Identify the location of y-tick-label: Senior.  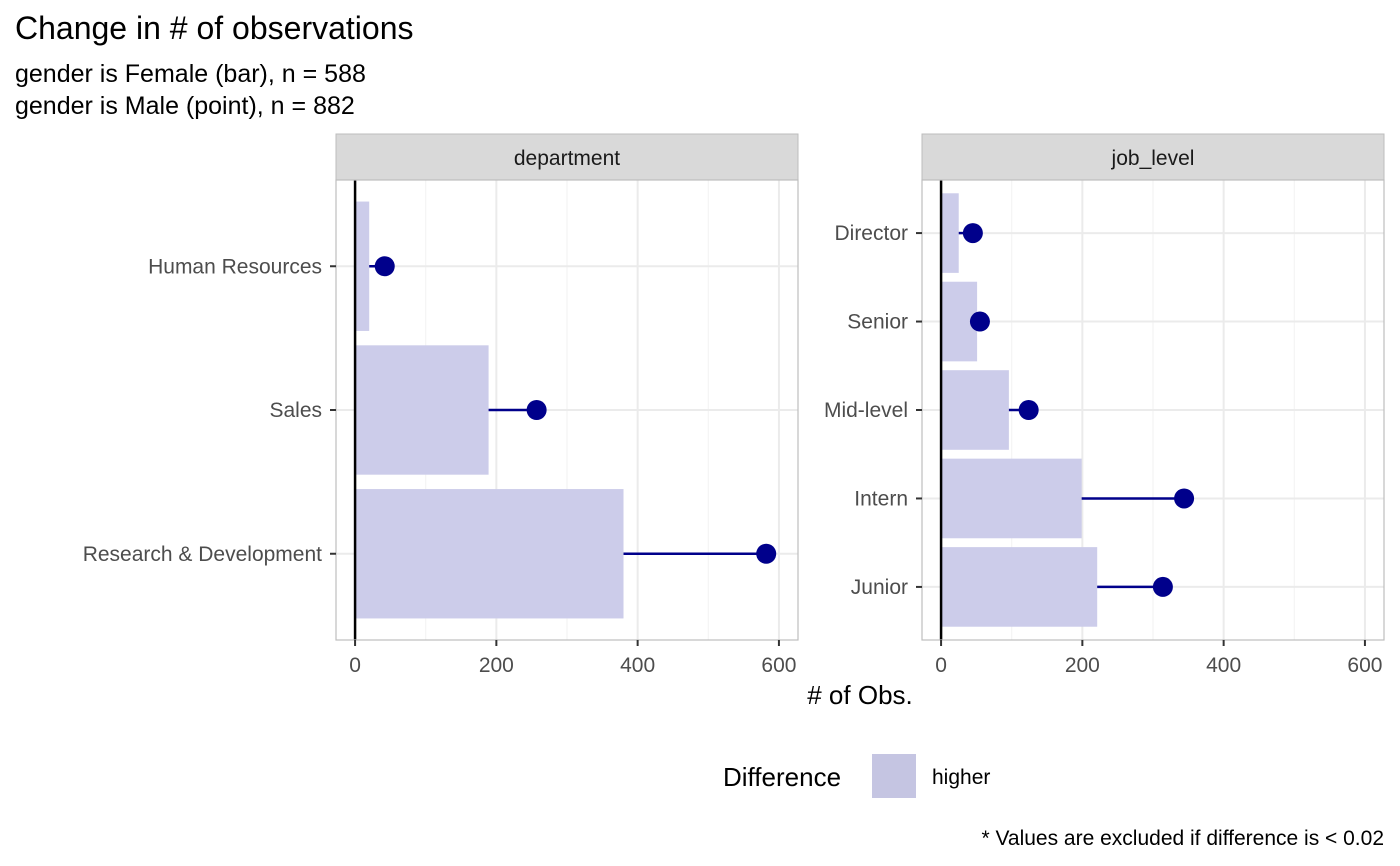
(877, 322).